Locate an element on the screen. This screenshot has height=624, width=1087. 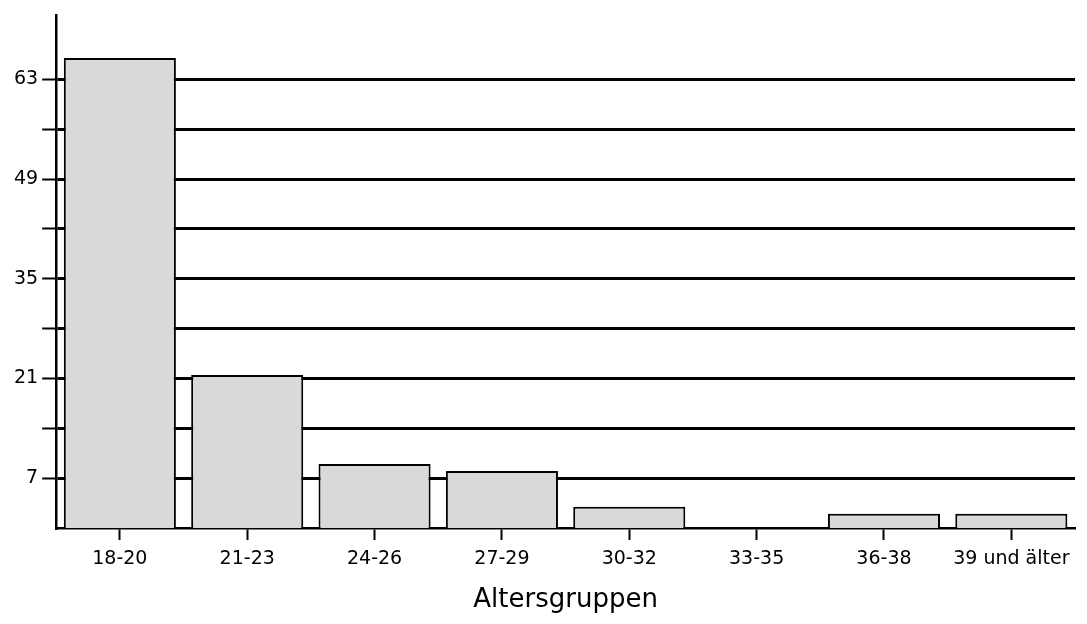
y-tick-label: 35 is located at coordinates (26, 276).